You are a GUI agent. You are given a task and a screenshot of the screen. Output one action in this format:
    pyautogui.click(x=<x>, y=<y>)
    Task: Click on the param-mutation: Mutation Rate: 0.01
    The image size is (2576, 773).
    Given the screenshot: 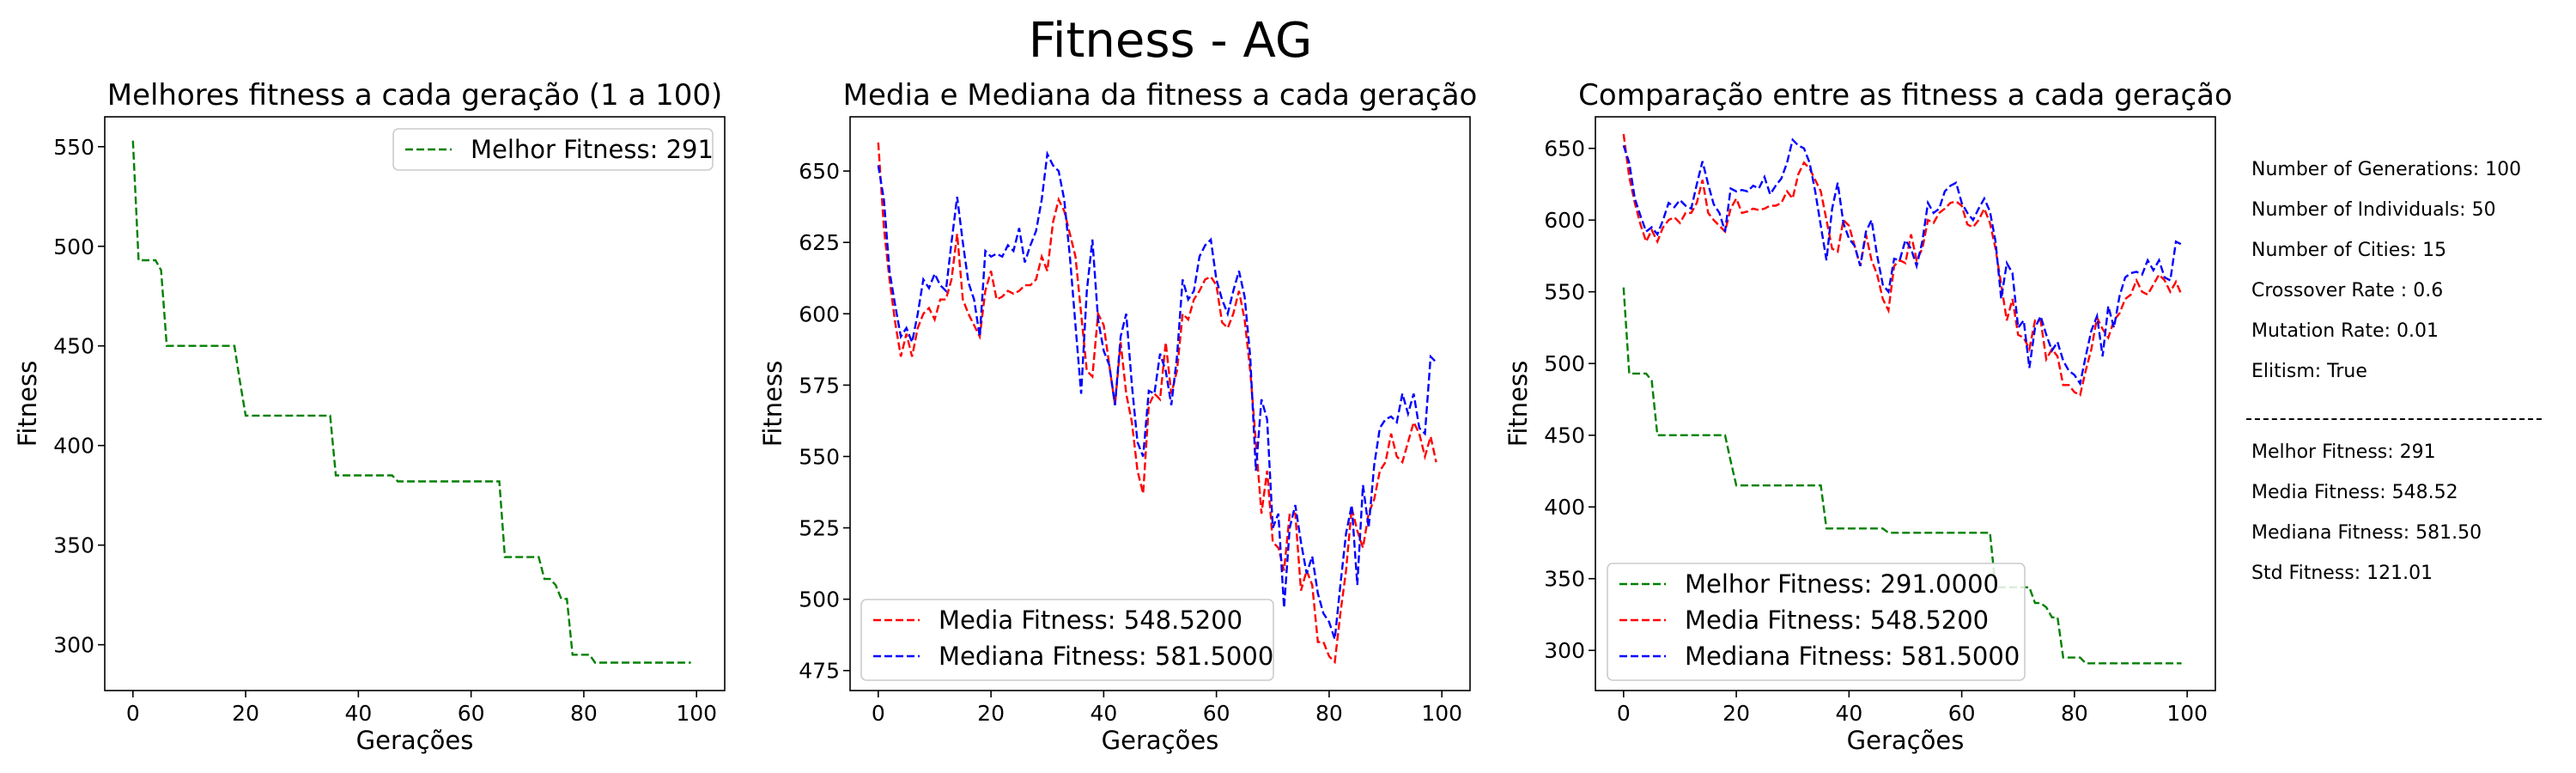 What is the action you would take?
    pyautogui.click(x=2345, y=331)
    